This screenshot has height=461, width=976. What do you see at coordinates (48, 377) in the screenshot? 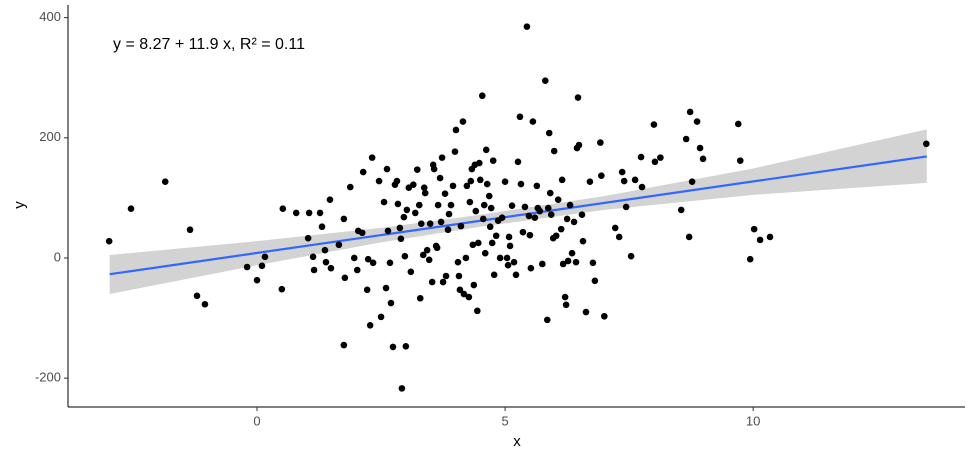
I see `y-tick-label: -200` at bounding box center [48, 377].